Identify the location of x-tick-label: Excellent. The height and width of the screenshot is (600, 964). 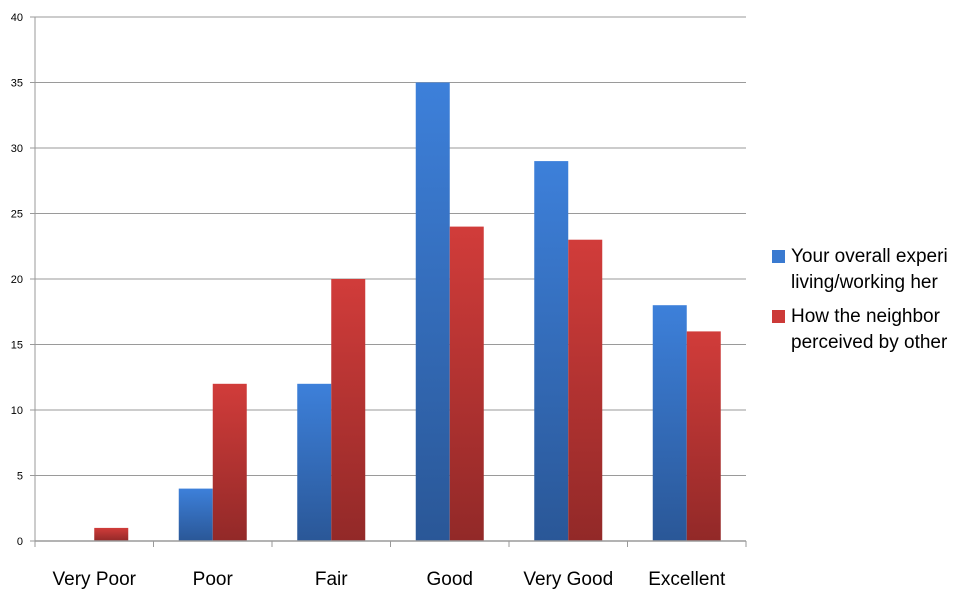
(687, 579).